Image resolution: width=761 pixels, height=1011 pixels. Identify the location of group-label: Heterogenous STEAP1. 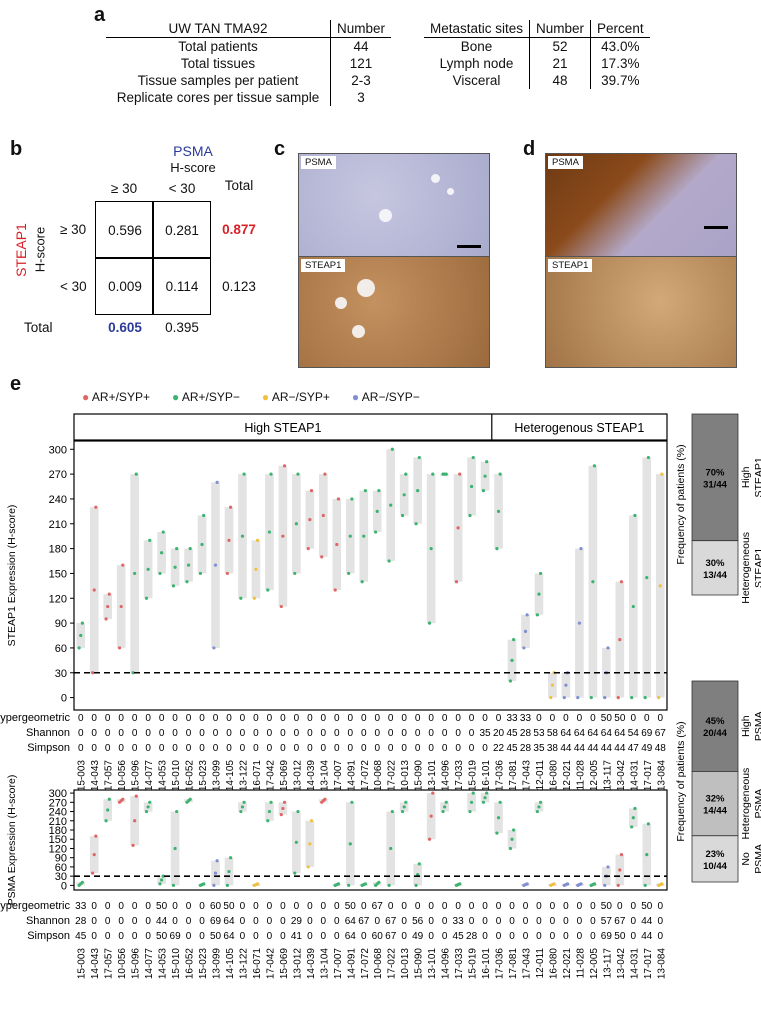
(579, 428).